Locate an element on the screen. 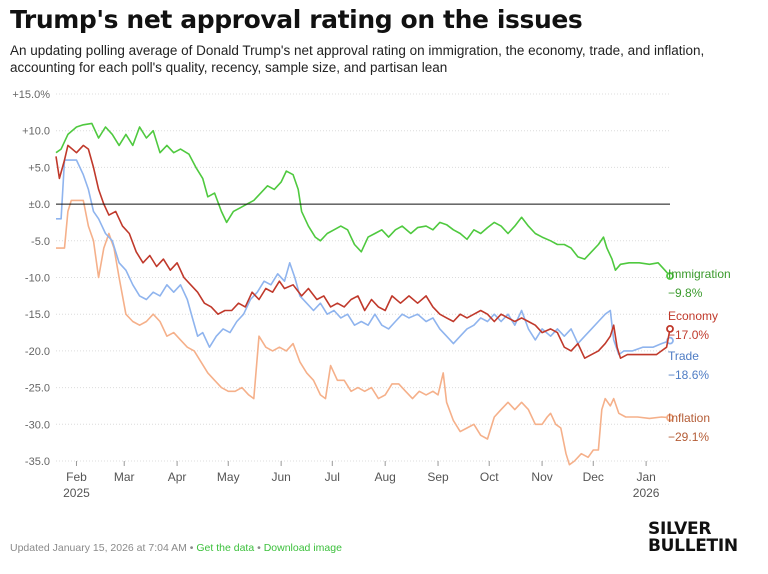 This screenshot has height=574, width=768. immigration-value-label: −9.8% is located at coordinates (685, 293).